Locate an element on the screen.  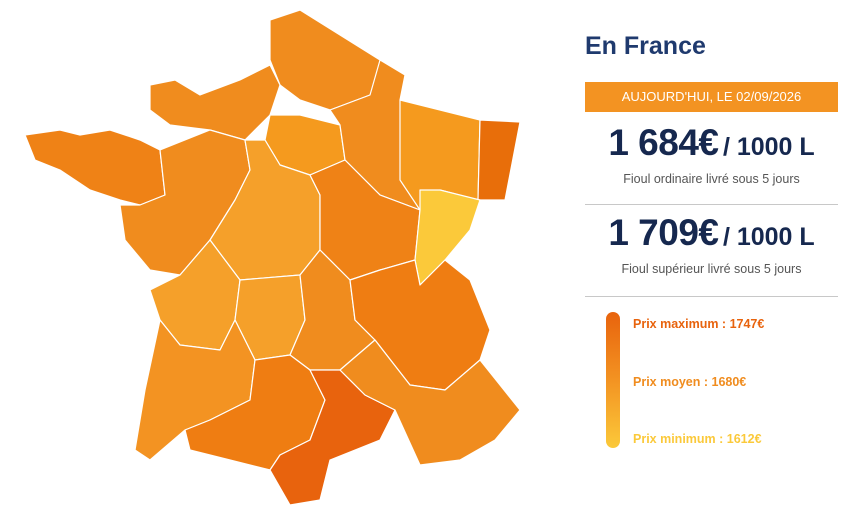
price: 1 684€ / 1000 L is located at coordinates (711, 143).